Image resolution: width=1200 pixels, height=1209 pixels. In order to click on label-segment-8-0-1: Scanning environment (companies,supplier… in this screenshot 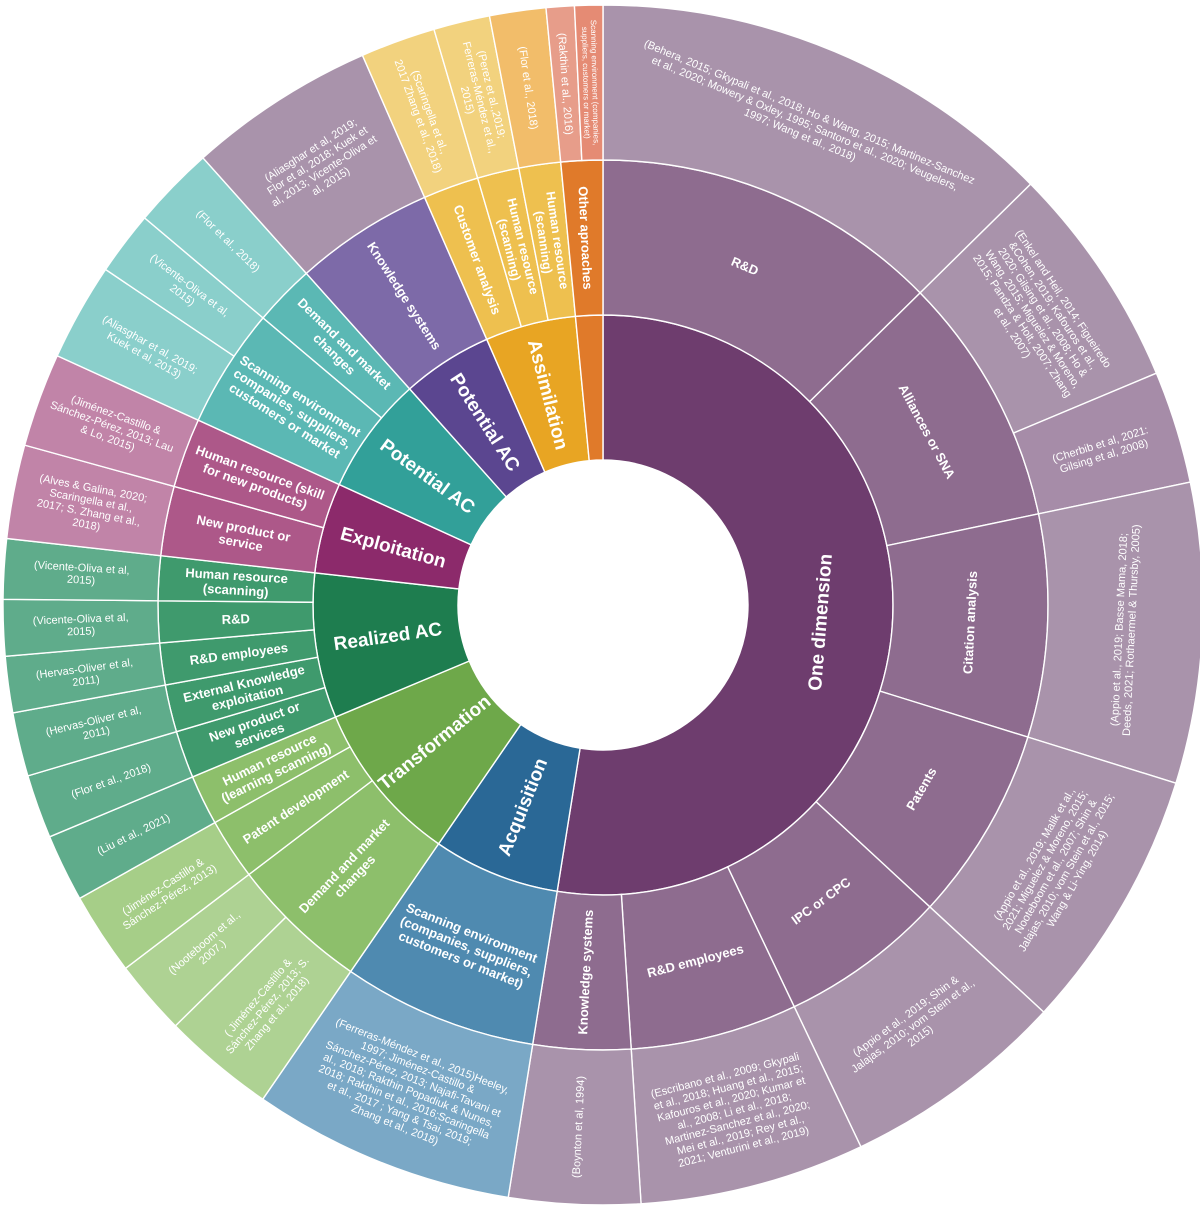, I will do `click(590, 83)`.